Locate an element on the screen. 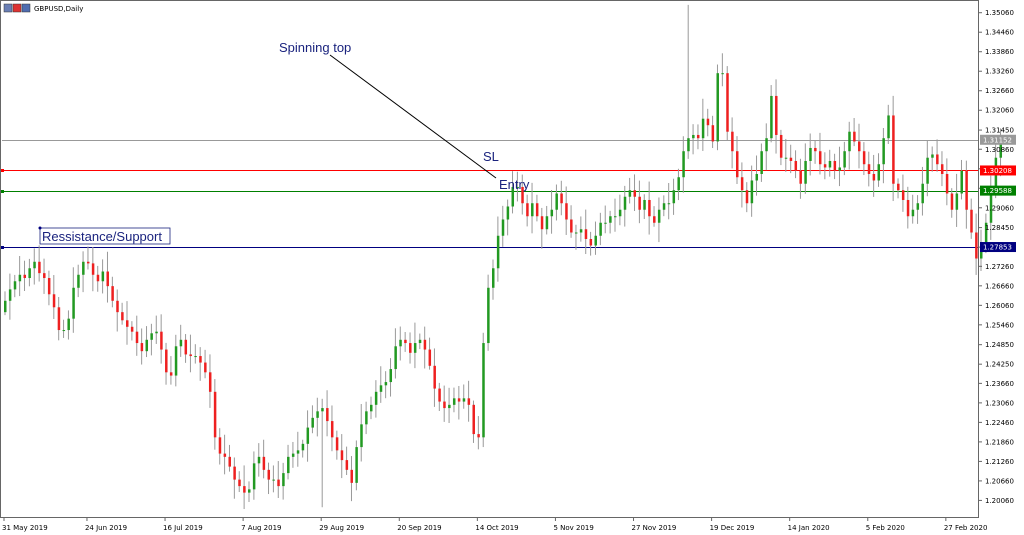  spinning-top-label: Spinning top is located at coordinates (315, 47).